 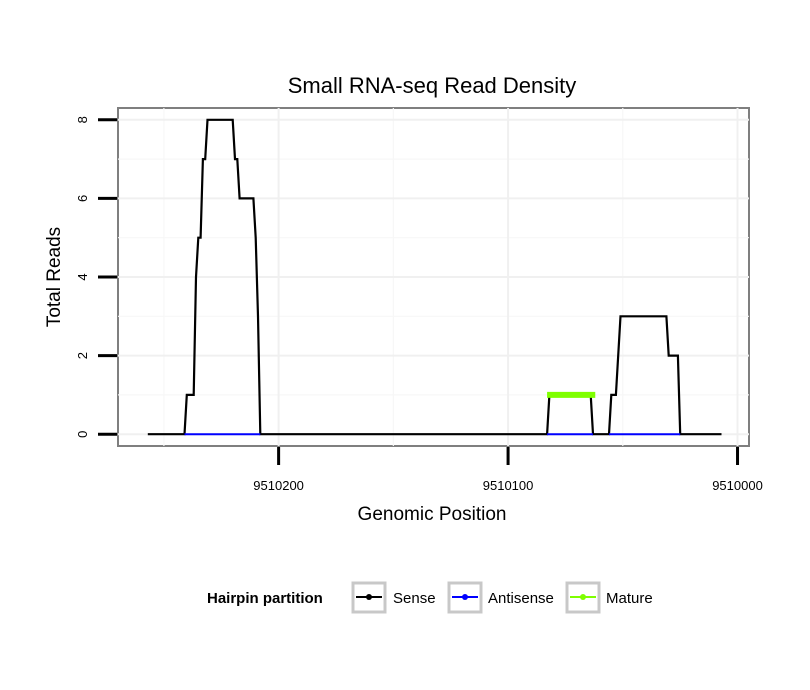 I want to click on y-tick-label: 0, so click(x=82, y=434).